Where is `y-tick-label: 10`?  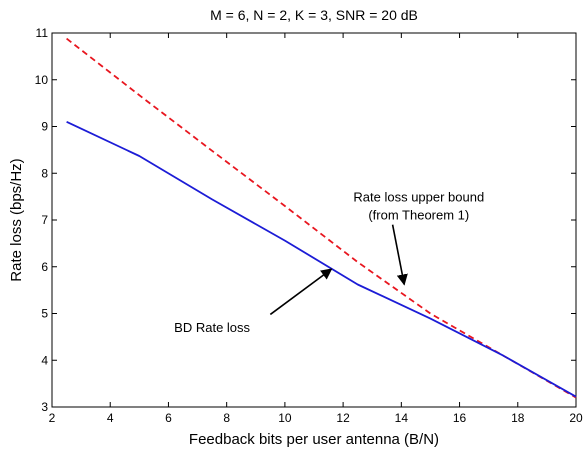 y-tick-label: 10 is located at coordinates (42, 80).